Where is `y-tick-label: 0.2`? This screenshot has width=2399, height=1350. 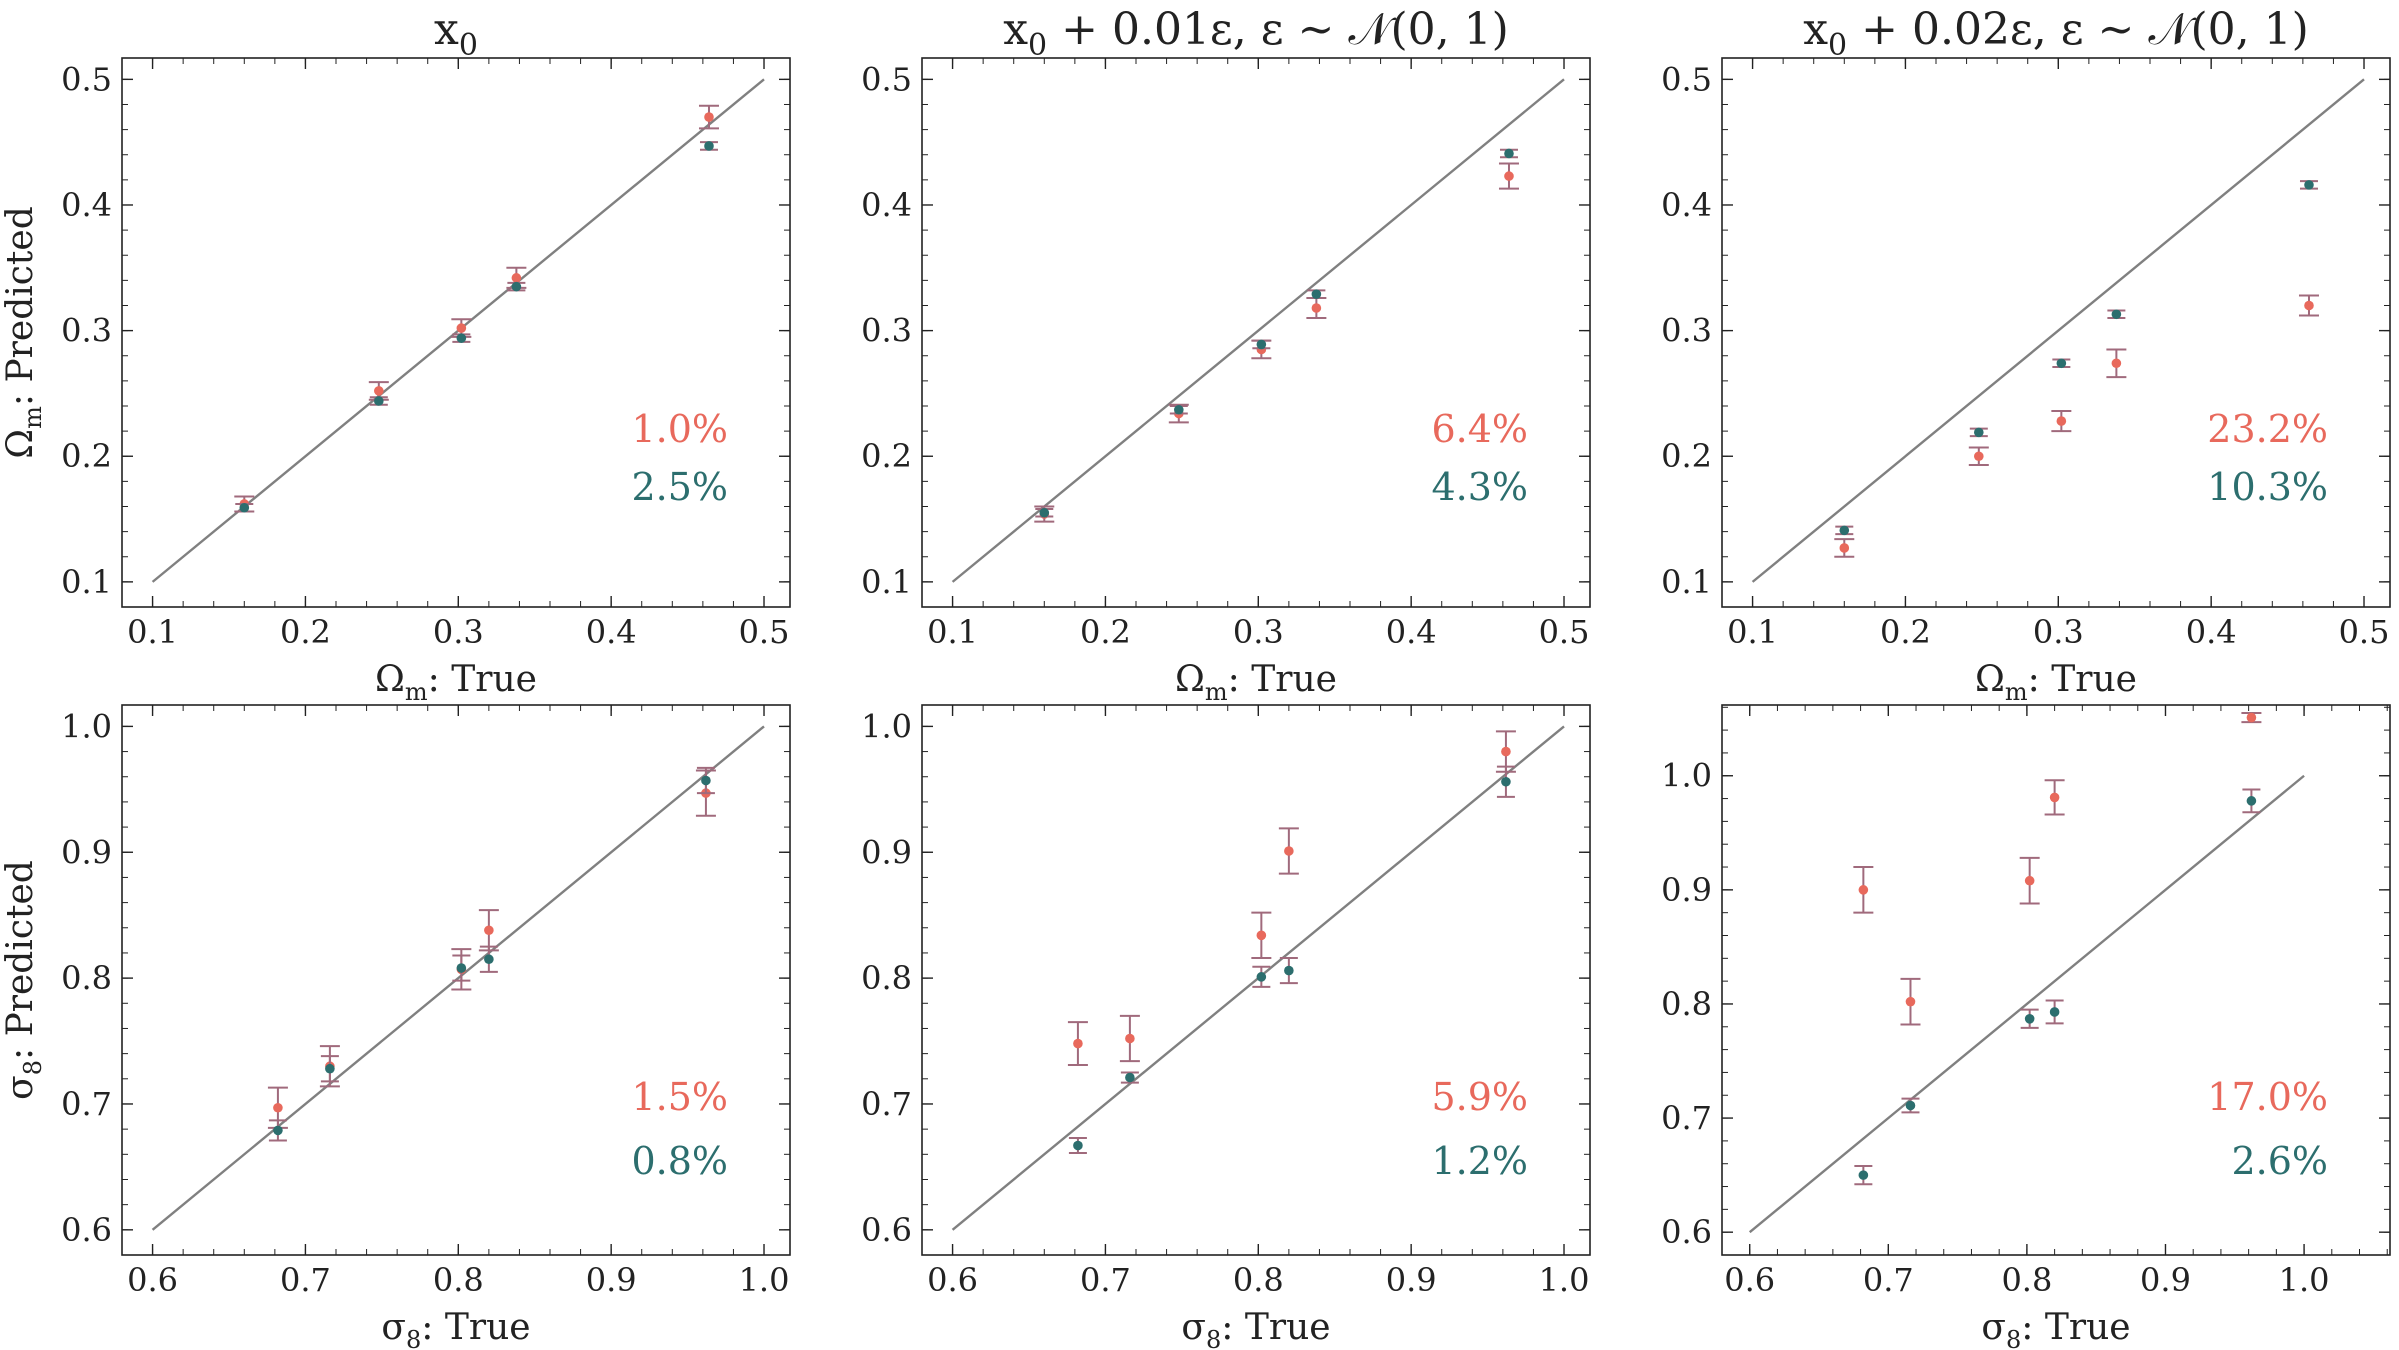
y-tick-label: 0.2 is located at coordinates (86, 456).